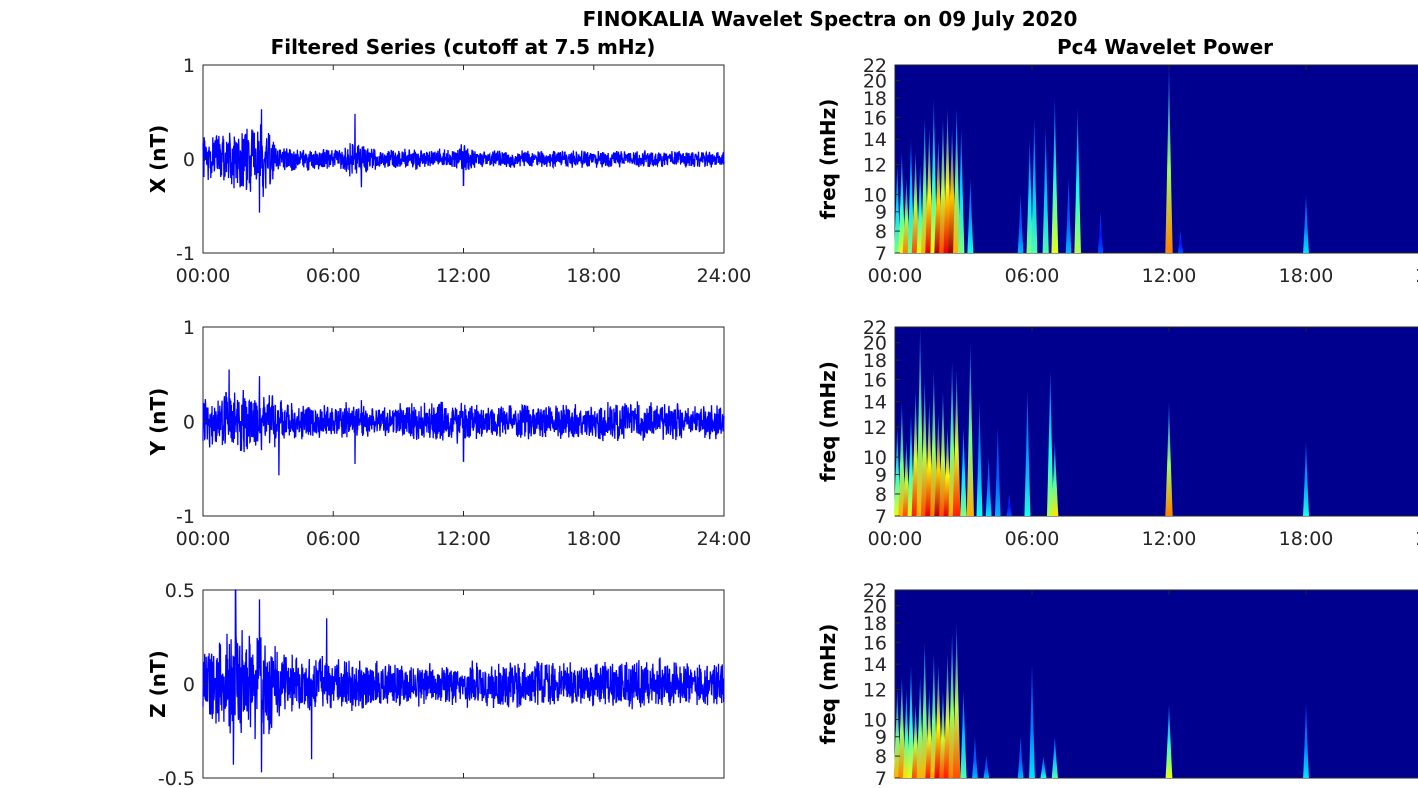 This screenshot has width=1418, height=788. Describe the element at coordinates (189, 328) in the screenshot. I see `y-tick-label: 1` at that location.